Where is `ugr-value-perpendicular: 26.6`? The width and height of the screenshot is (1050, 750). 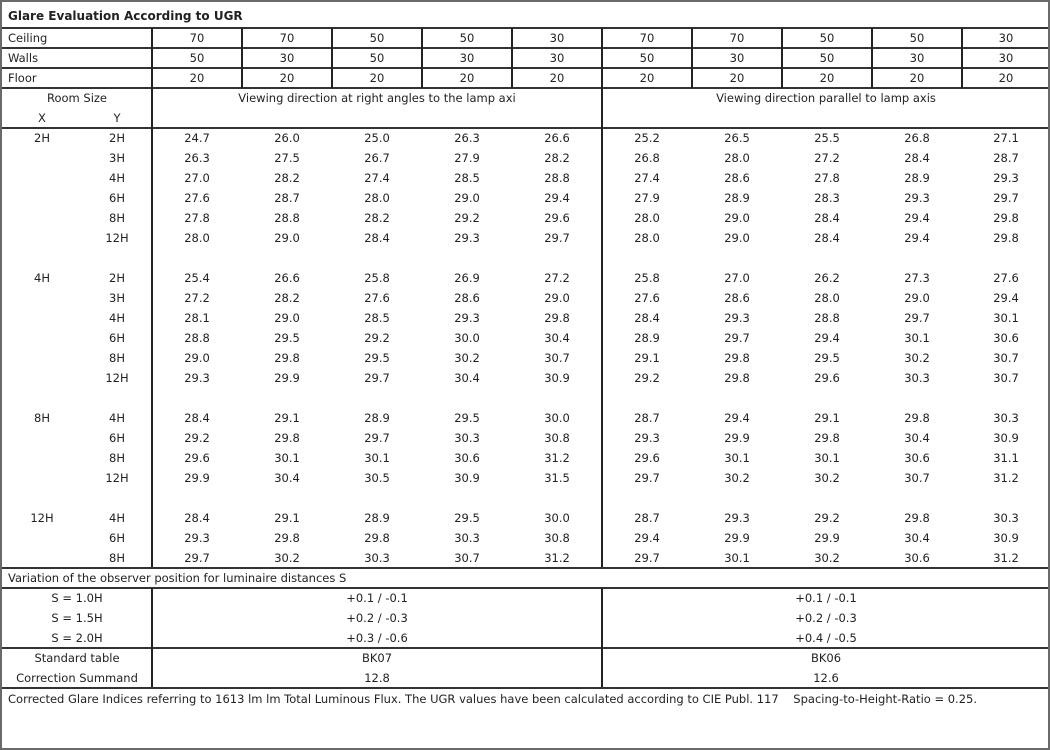 ugr-value-perpendicular: 26.6 is located at coordinates (557, 138).